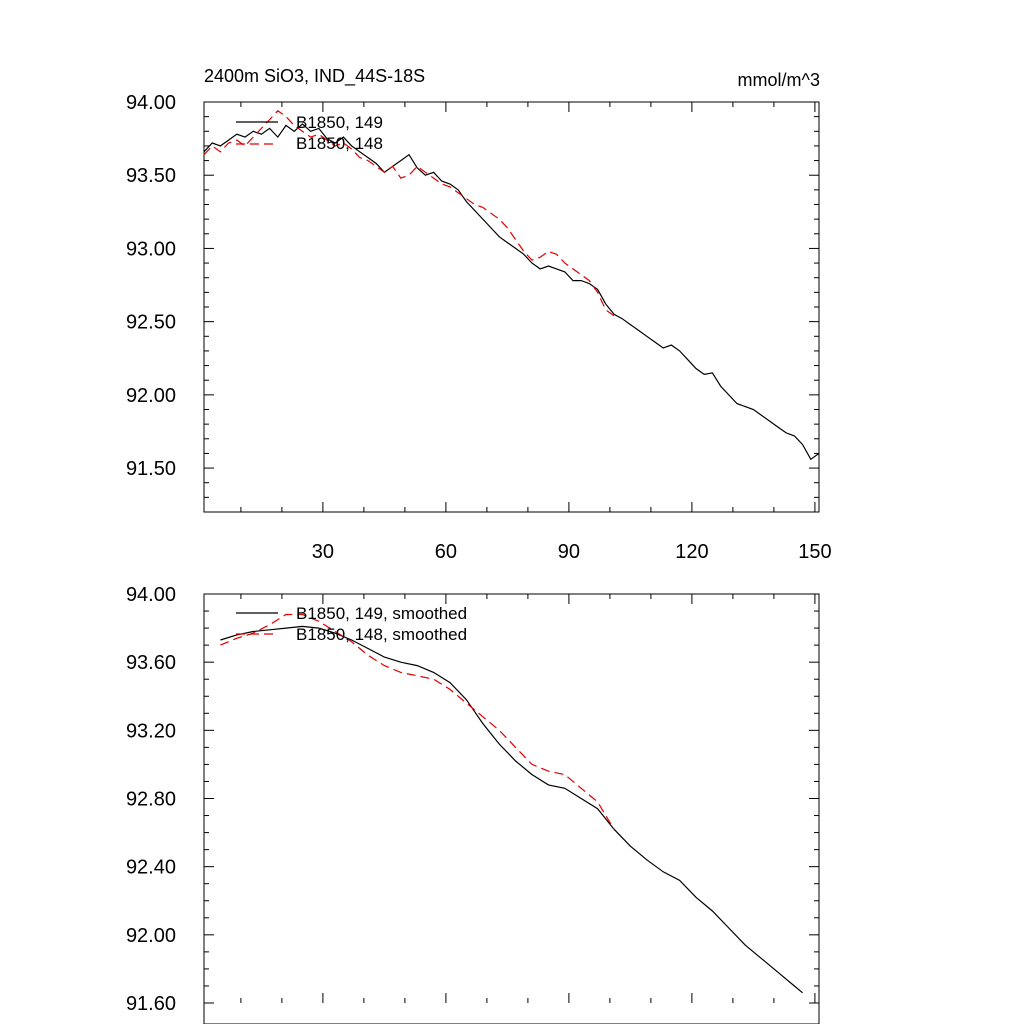  What do you see at coordinates (151, 663) in the screenshot?
I see `y-tick-label: 93.60` at bounding box center [151, 663].